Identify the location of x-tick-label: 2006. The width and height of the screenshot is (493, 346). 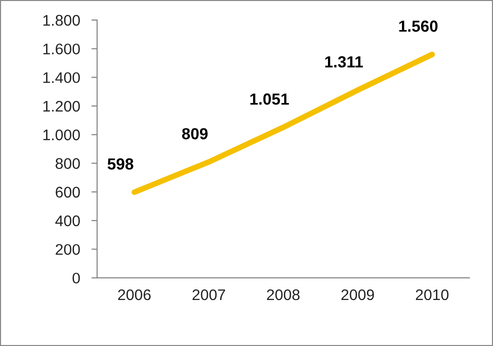
(134, 294).